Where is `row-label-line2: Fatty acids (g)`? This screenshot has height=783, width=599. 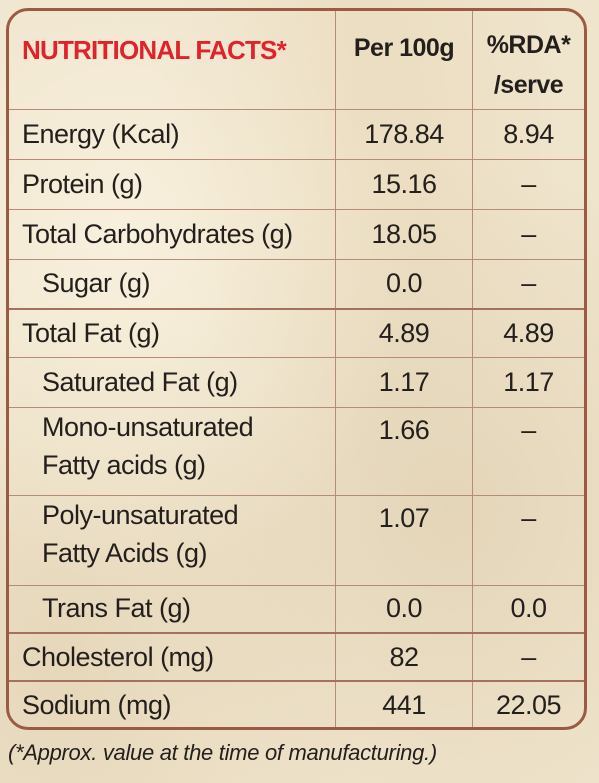 row-label-line2: Fatty acids (g) is located at coordinates (124, 464).